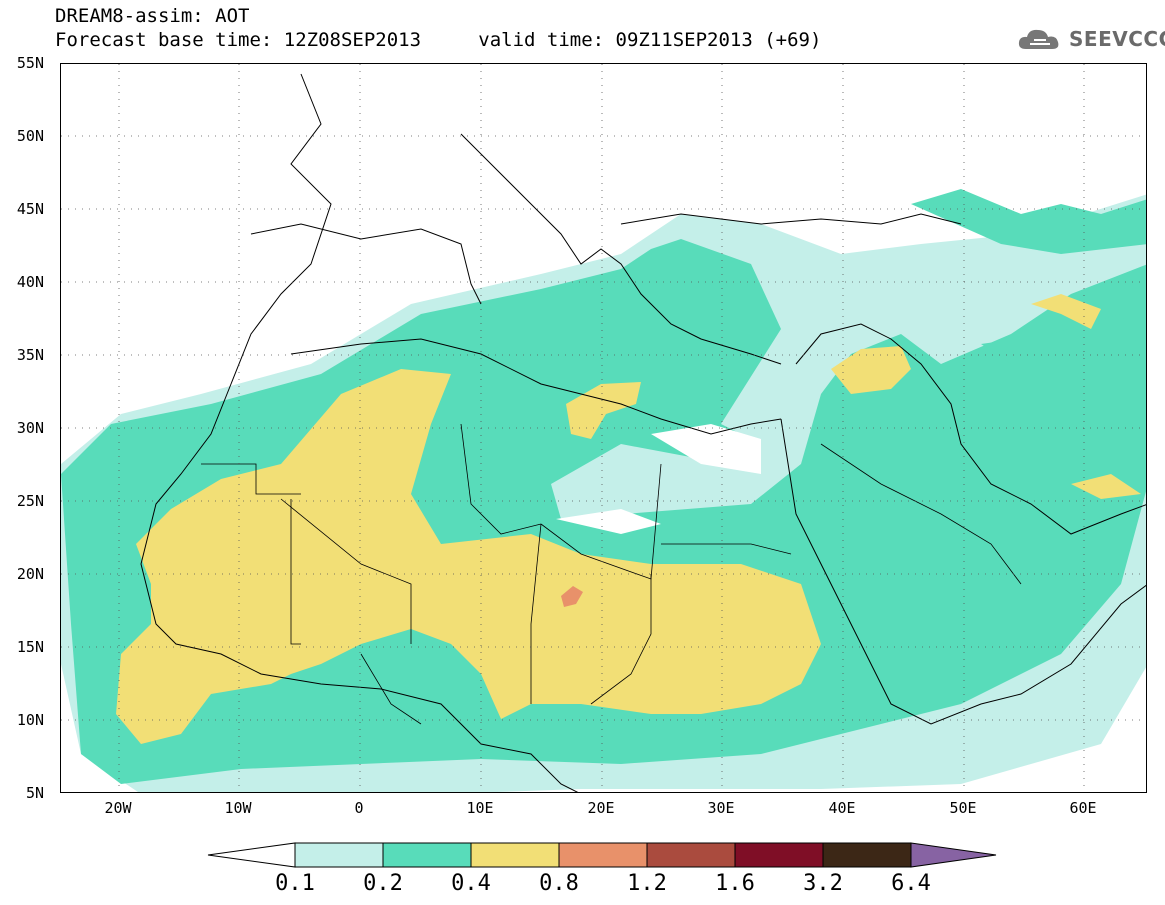  What do you see at coordinates (658, 479) in the screenshot?
I see `aot-contour-clear` at bounding box center [658, 479].